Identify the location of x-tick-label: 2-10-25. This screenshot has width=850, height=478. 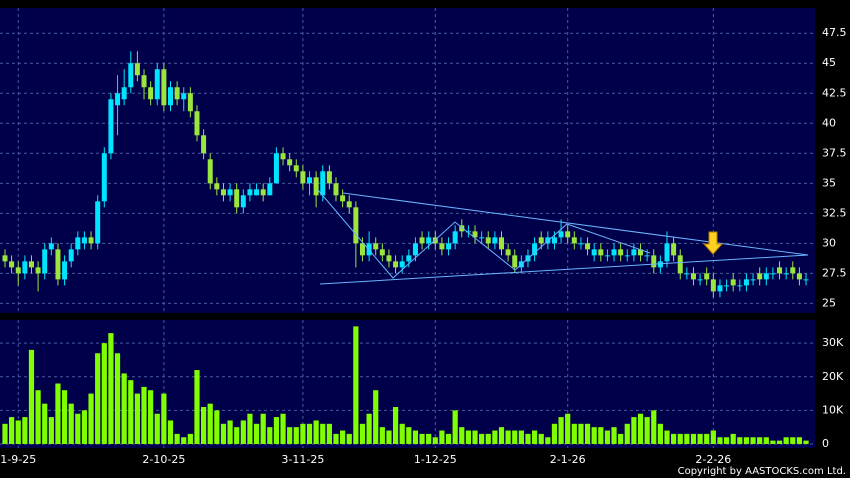
(163, 459).